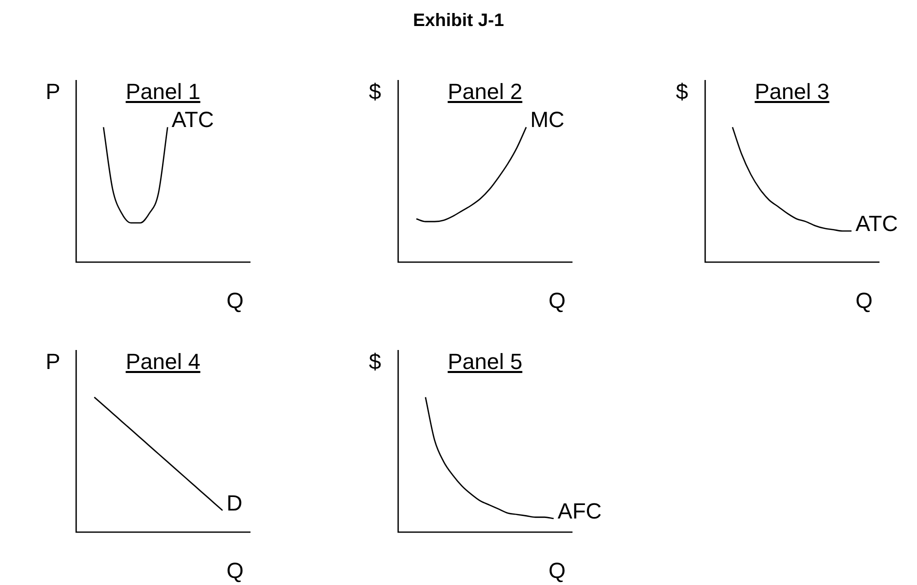 Image resolution: width=917 pixels, height=585 pixels. Describe the element at coordinates (485, 91) in the screenshot. I see `chart-title: Panel 2` at that location.